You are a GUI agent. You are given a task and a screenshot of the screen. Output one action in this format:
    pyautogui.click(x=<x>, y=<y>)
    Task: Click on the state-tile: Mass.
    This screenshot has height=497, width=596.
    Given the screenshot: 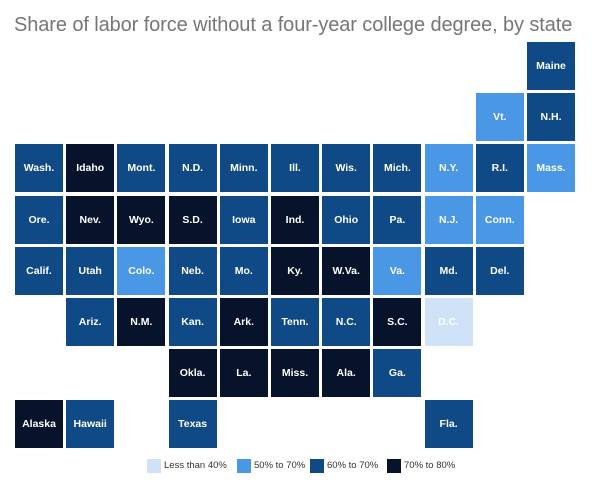 What is the action you would take?
    pyautogui.click(x=551, y=168)
    